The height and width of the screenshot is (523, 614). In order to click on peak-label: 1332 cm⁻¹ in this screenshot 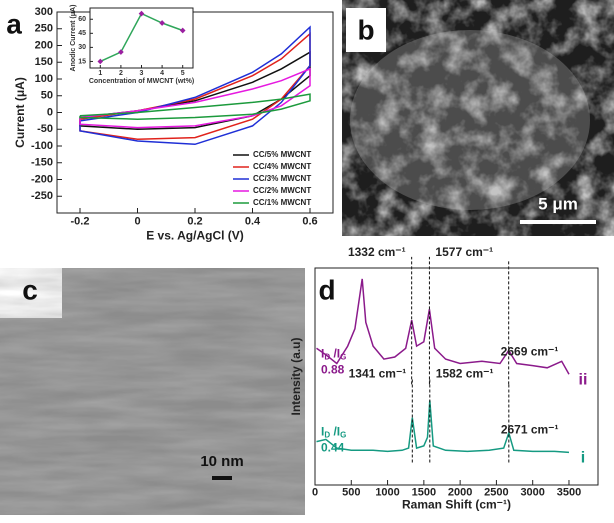, I will do `click(377, 252)`.